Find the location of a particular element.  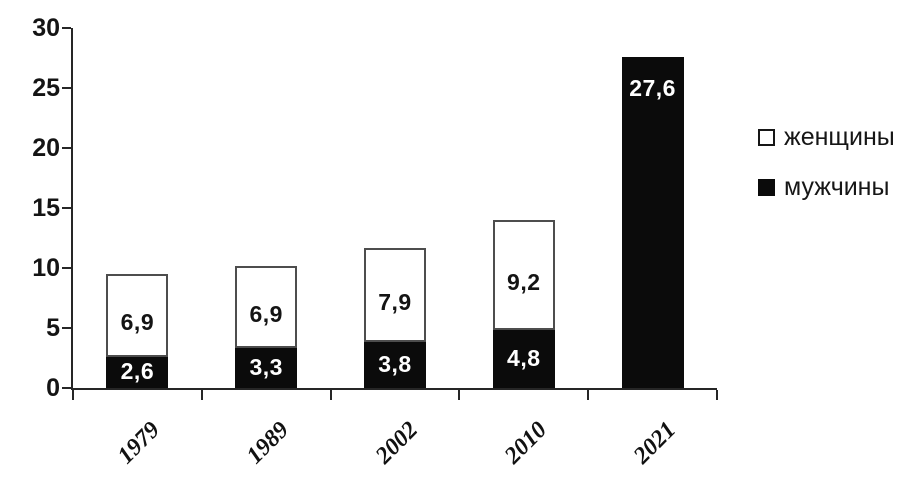

y-axis-tick-label: 30 is located at coordinates (46, 28).